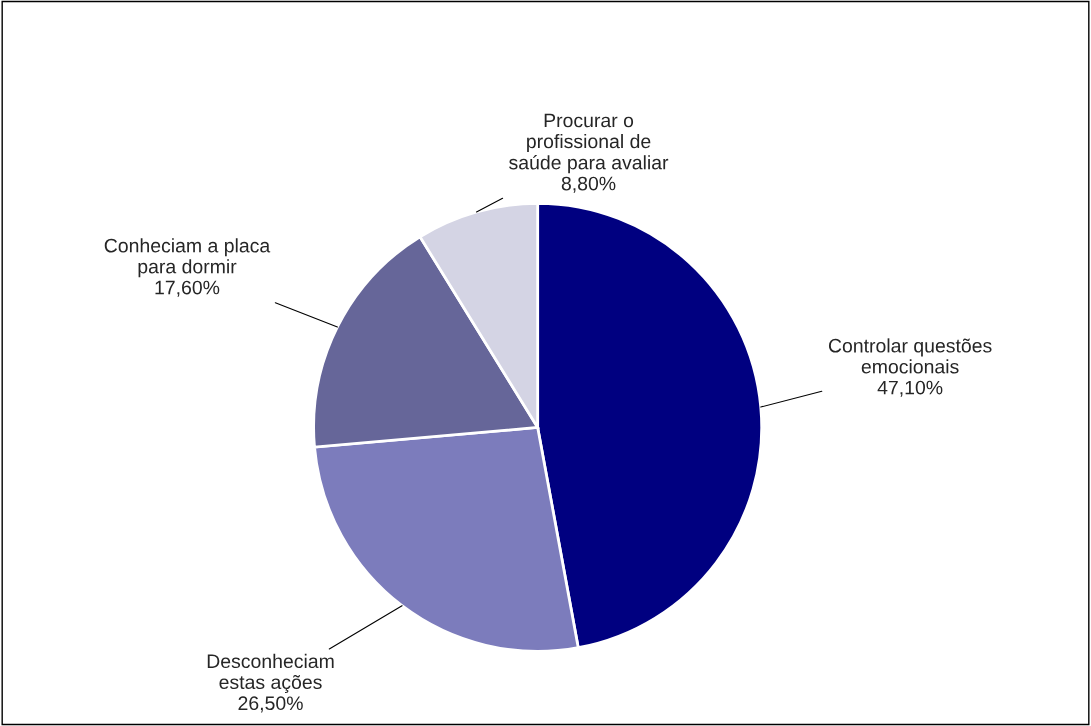 Image resolution: width=1091 pixels, height=726 pixels. I want to click on slice-label: Controlar questões emocionais, so click(910, 356).